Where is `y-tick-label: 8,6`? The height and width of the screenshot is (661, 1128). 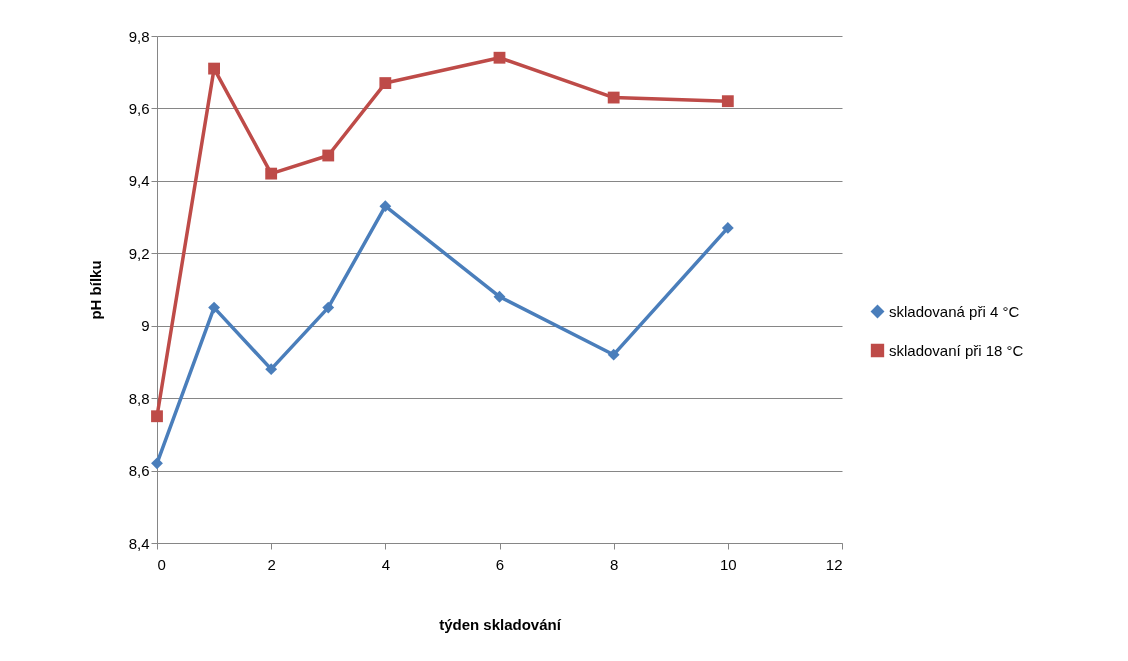 y-tick-label: 8,6 is located at coordinates (139, 471).